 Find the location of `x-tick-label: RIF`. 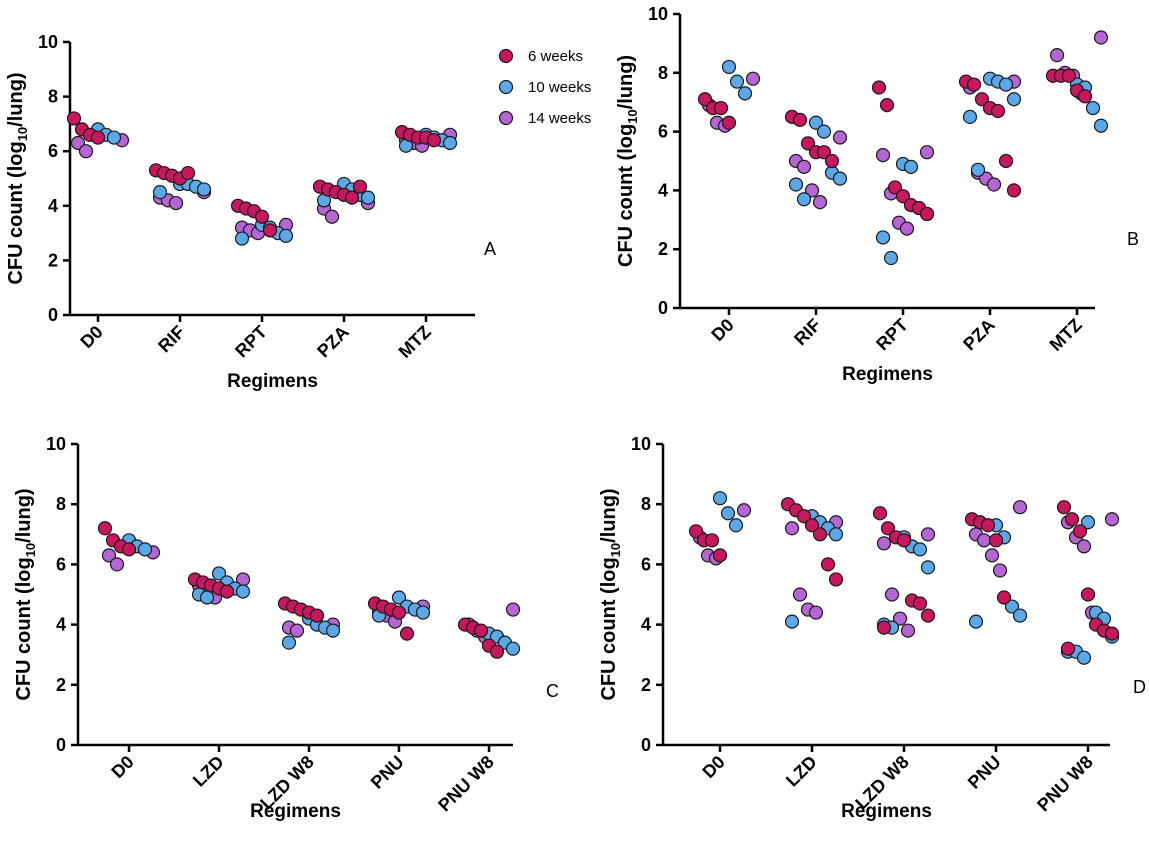

x-tick-label: RIF is located at coordinates (171, 339).